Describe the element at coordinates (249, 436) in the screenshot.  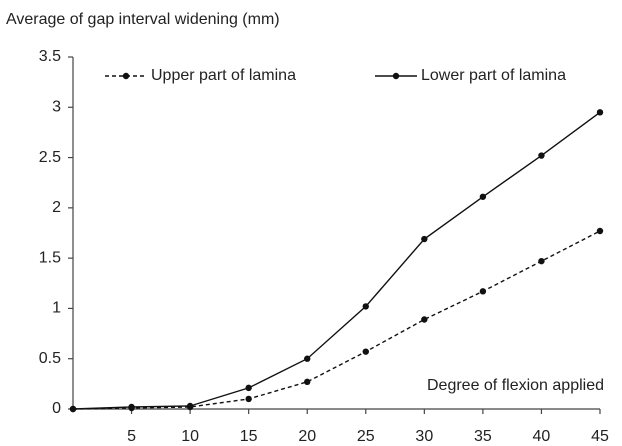
I see `x-tick-label: 15` at that location.